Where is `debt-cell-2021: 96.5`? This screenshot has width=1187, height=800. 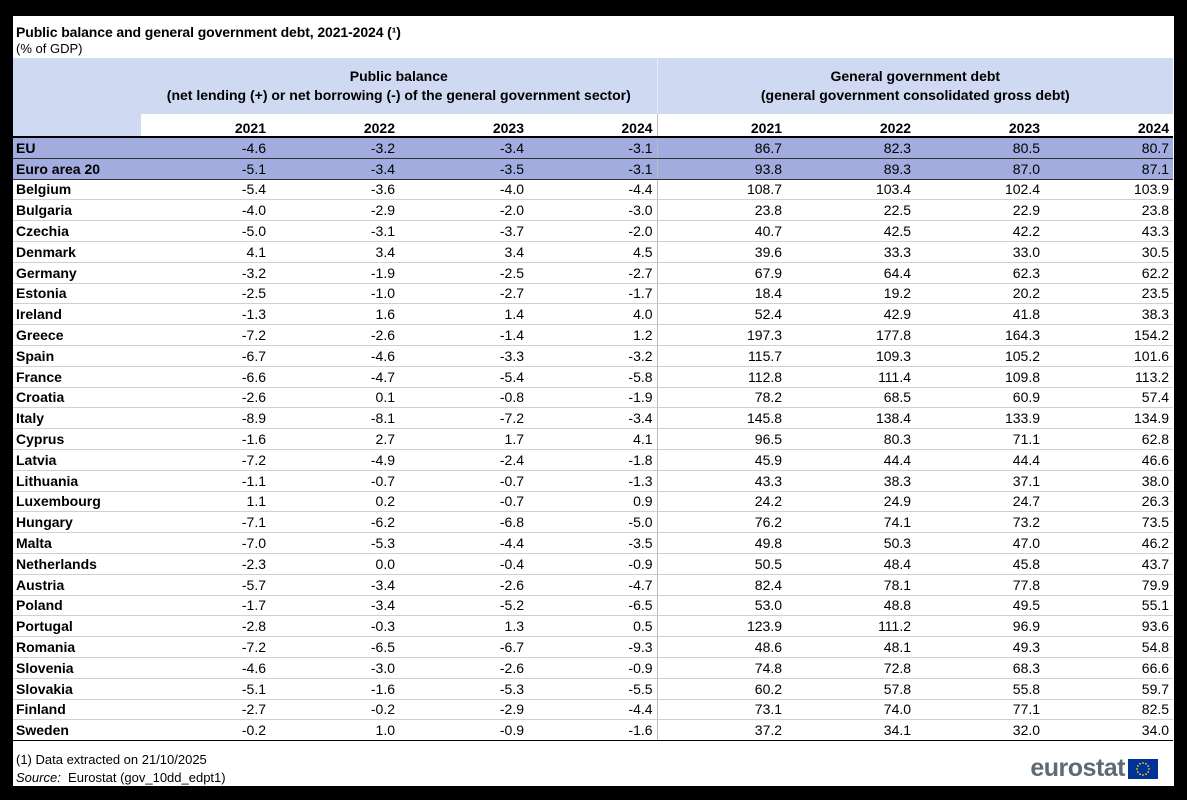
debt-cell-2021: 96.5 is located at coordinates (722, 439).